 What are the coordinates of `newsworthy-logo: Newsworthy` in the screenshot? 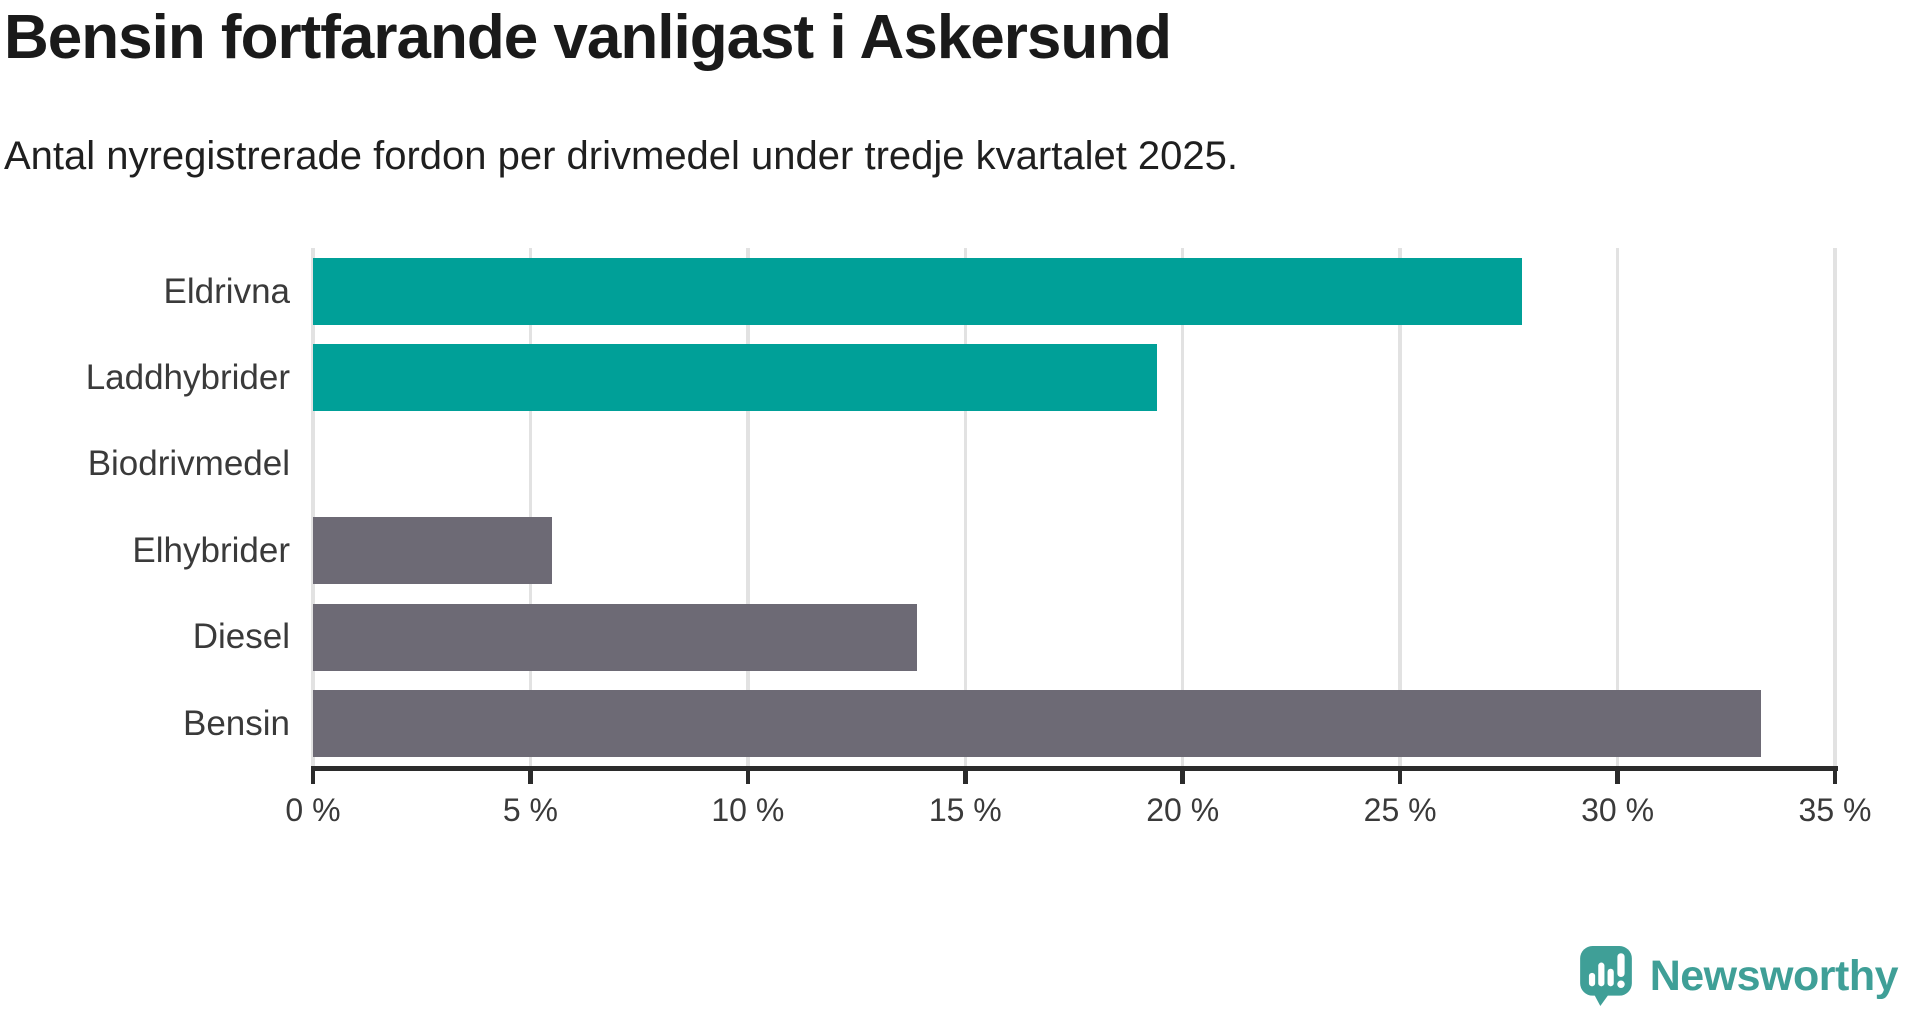 It's located at (1739, 976).